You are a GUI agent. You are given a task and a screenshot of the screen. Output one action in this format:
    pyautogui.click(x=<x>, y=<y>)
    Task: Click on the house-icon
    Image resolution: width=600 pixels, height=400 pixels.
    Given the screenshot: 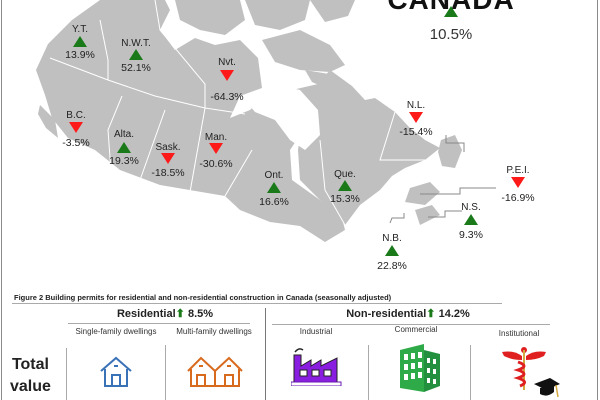 What is the action you would take?
    pyautogui.click(x=116, y=371)
    